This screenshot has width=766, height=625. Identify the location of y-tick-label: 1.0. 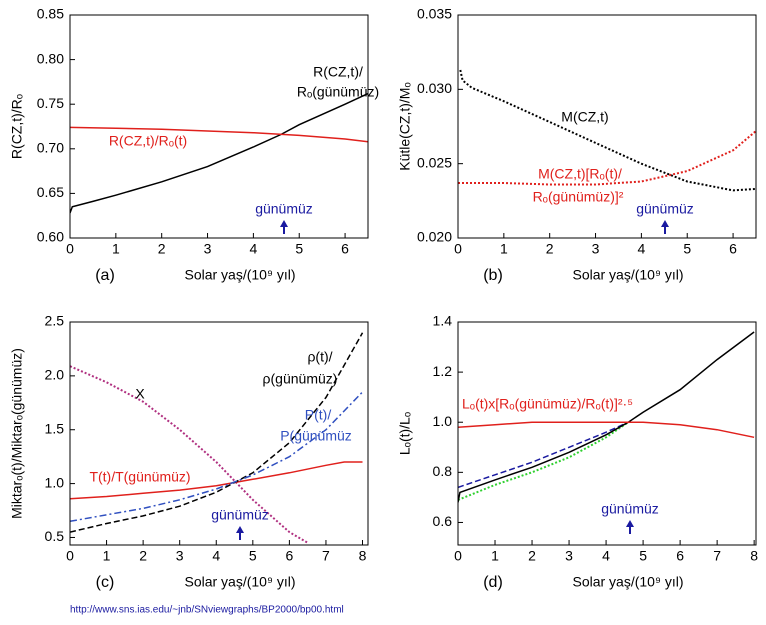
(55, 482).